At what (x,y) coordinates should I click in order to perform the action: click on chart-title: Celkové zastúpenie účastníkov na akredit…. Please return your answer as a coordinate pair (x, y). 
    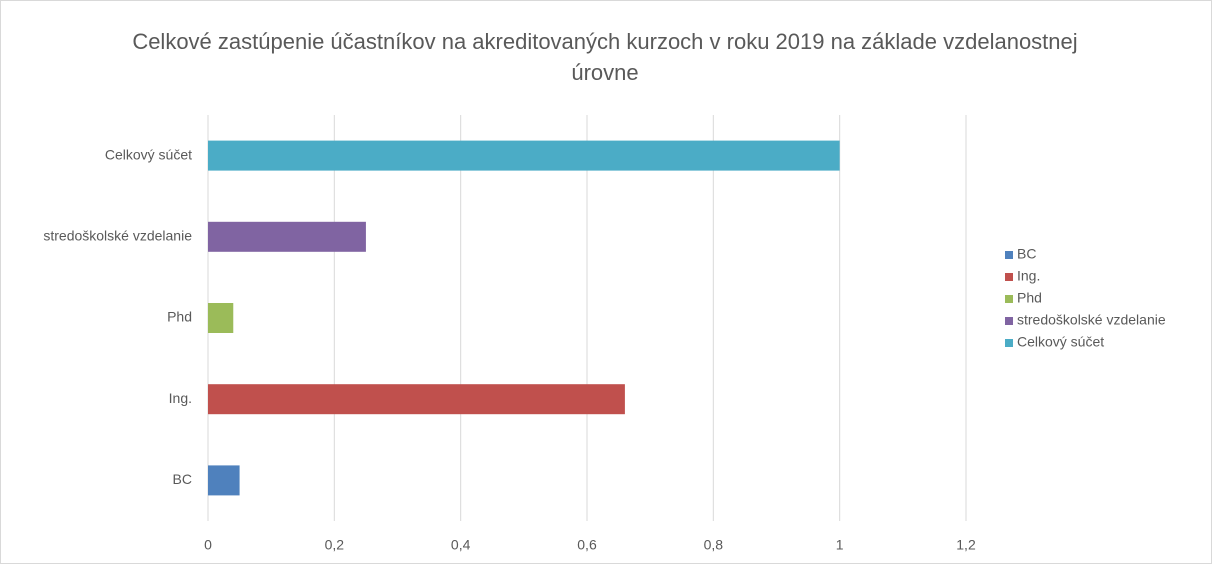
    Looking at the image, I should click on (605, 57).